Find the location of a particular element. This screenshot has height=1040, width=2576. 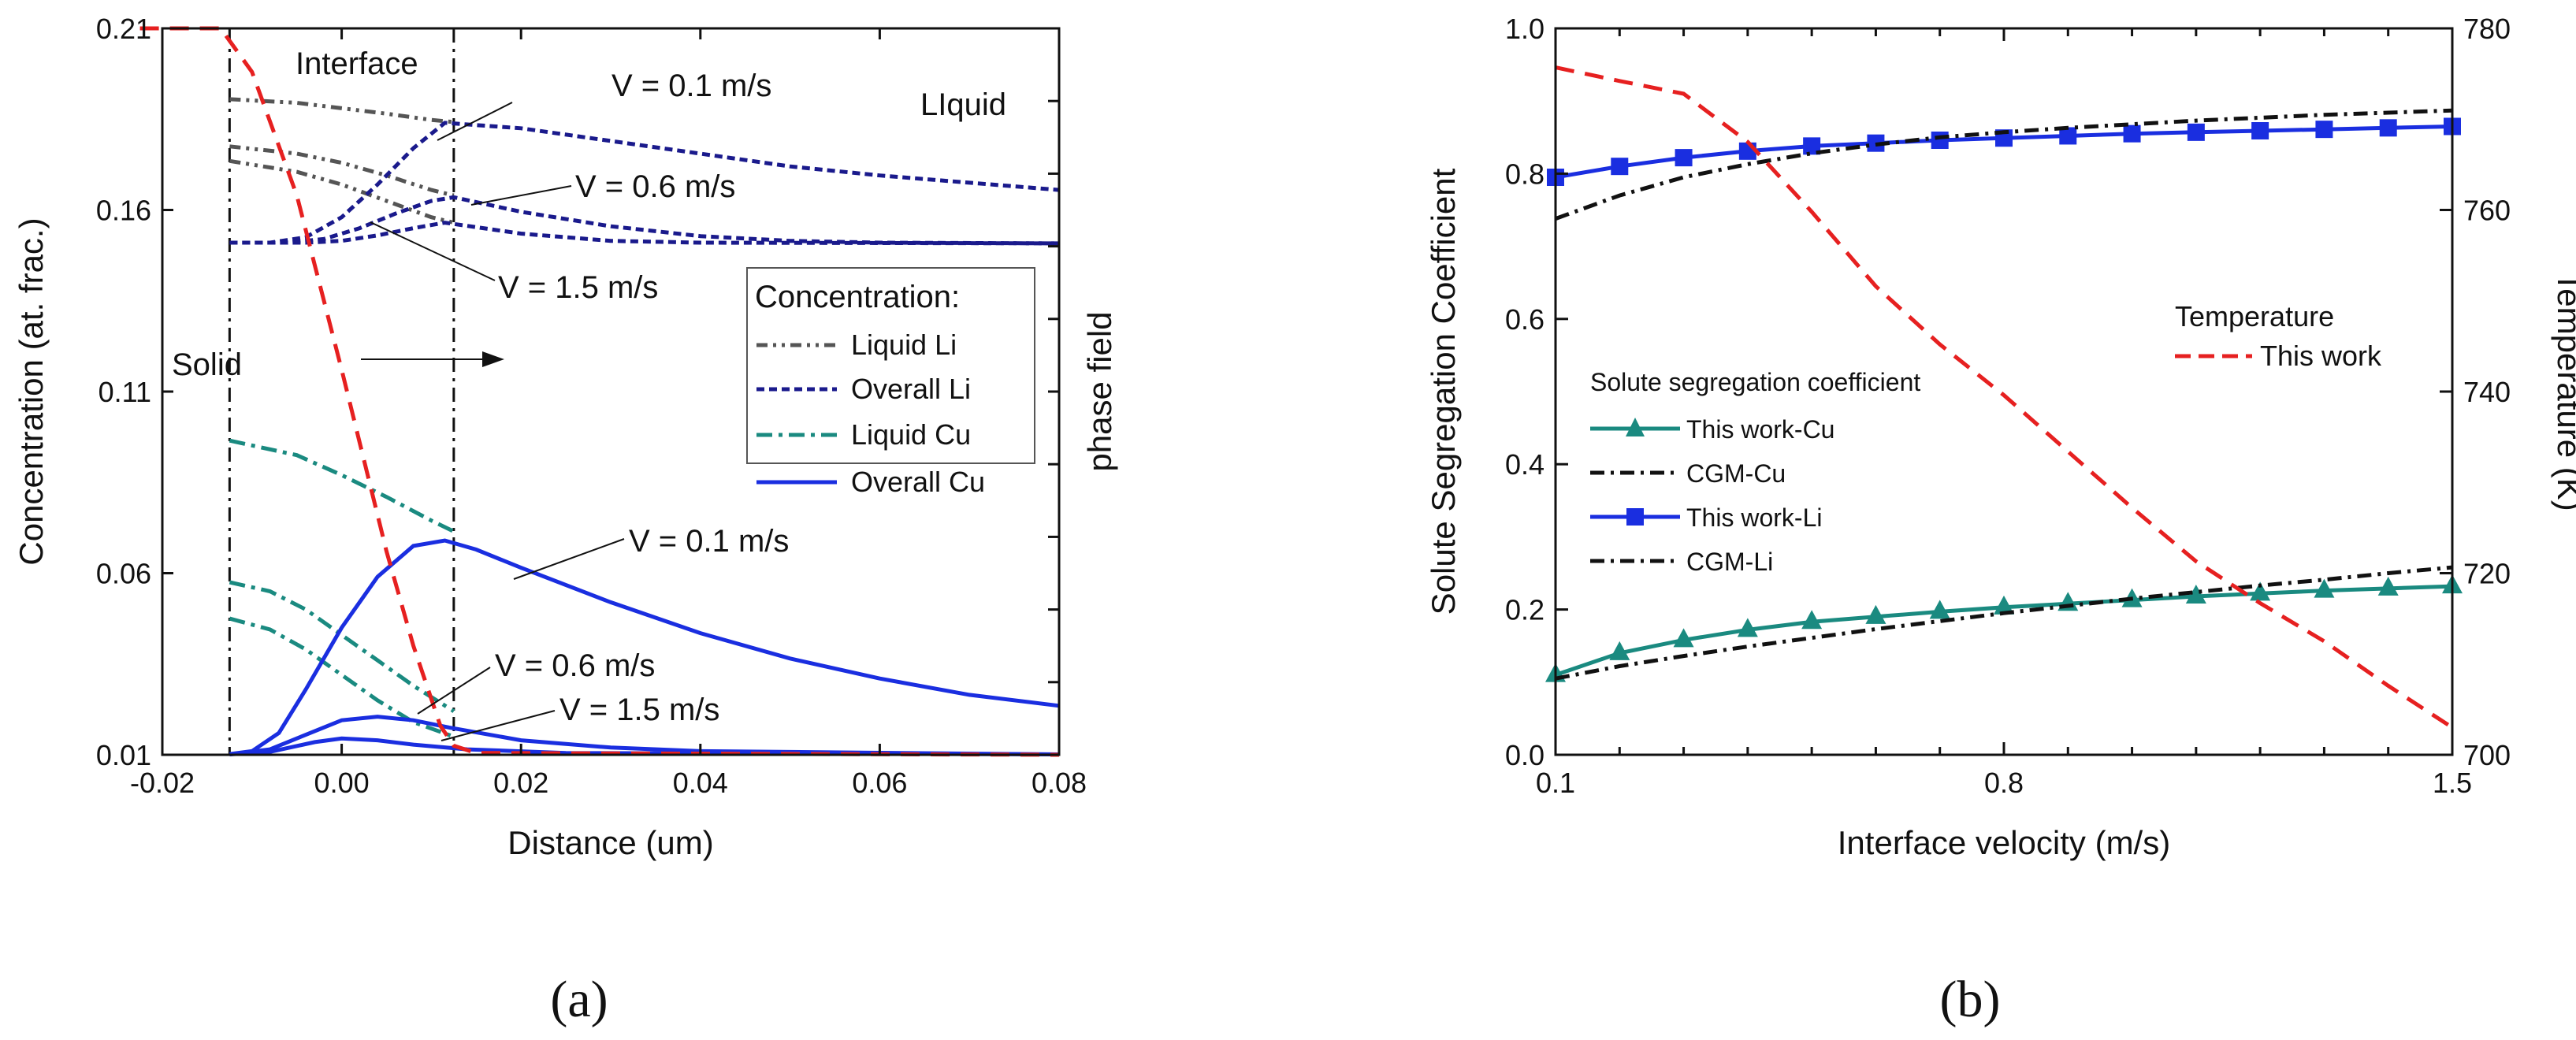

leader-v15-cu is located at coordinates (498, 725).